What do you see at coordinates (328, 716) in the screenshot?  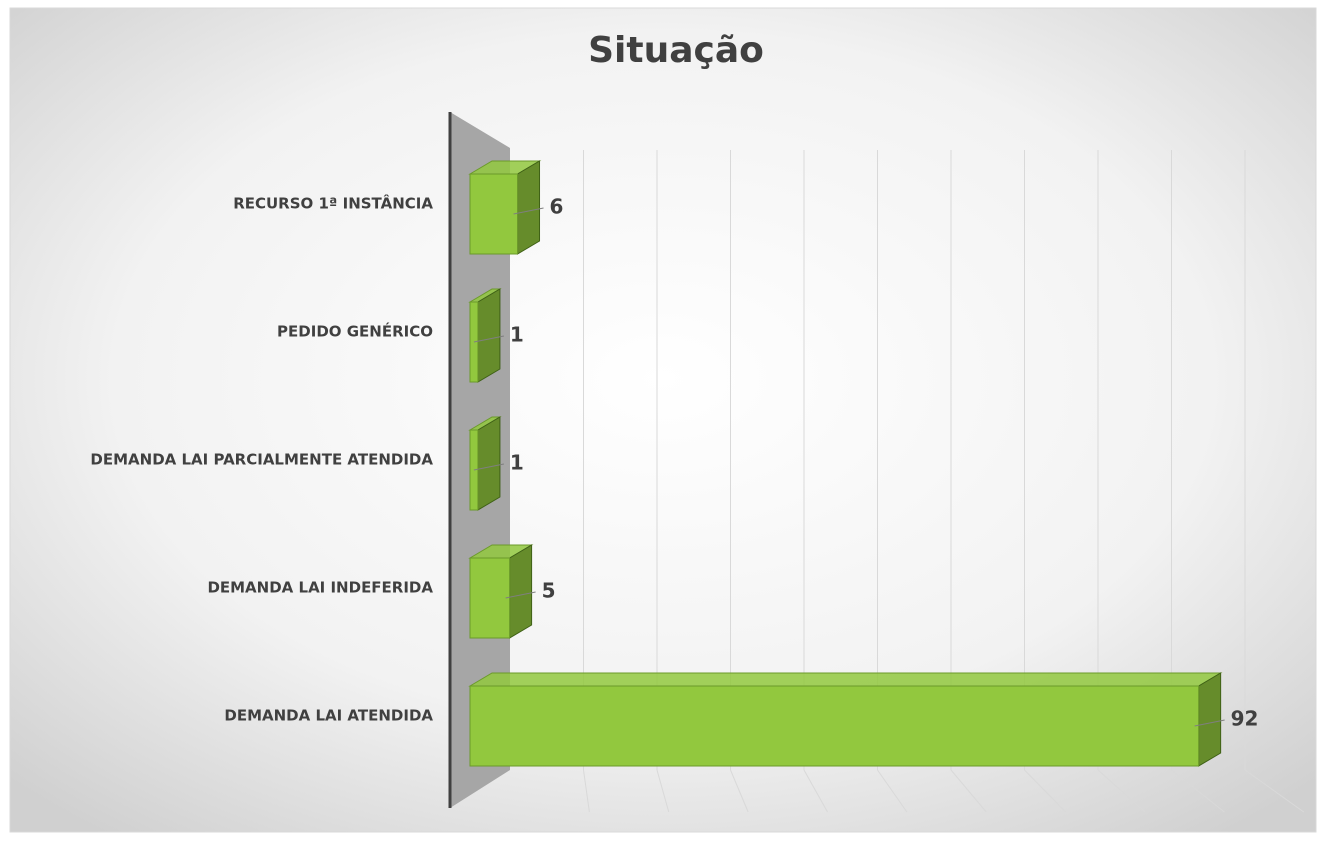 I see `y-tick-label: DEMANDA LAI ATENDIDA` at bounding box center [328, 716].